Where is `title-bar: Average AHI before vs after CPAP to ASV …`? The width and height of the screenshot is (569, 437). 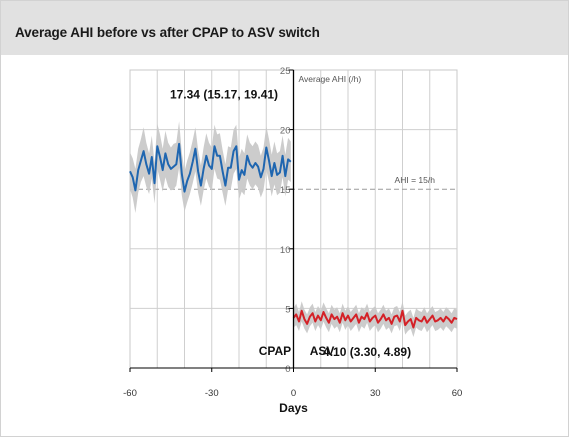
title-bar: Average AHI before vs after CPAP to ASV … is located at coordinates (284, 28).